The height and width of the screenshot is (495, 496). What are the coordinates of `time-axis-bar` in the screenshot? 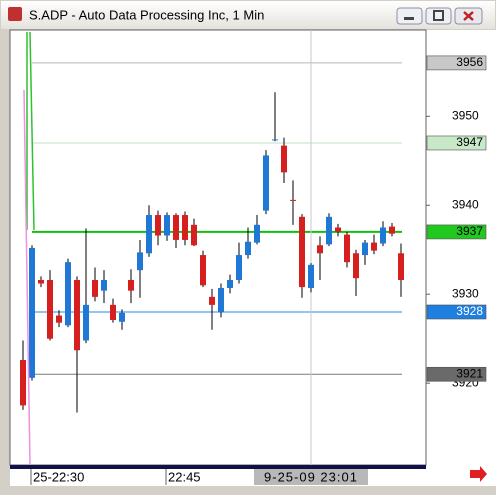 It's located at (218, 467).